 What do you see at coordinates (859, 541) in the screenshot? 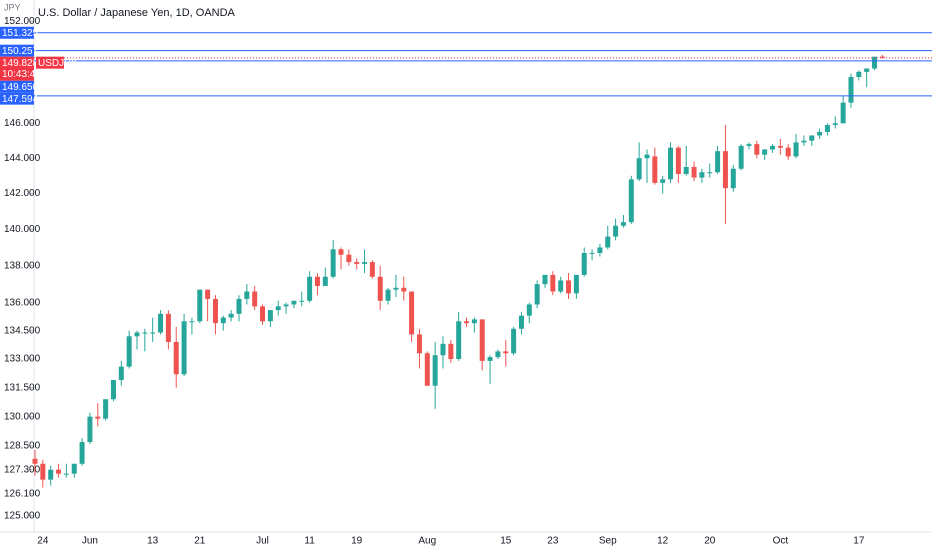
I see `x-tick-label: 17` at bounding box center [859, 541].